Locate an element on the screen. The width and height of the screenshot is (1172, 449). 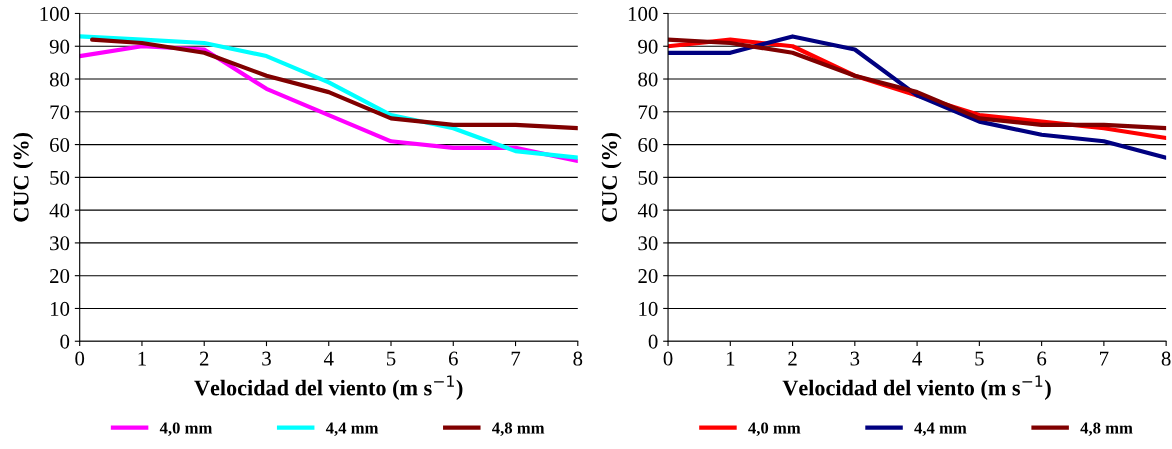
line-series is located at coordinates (334, 84).